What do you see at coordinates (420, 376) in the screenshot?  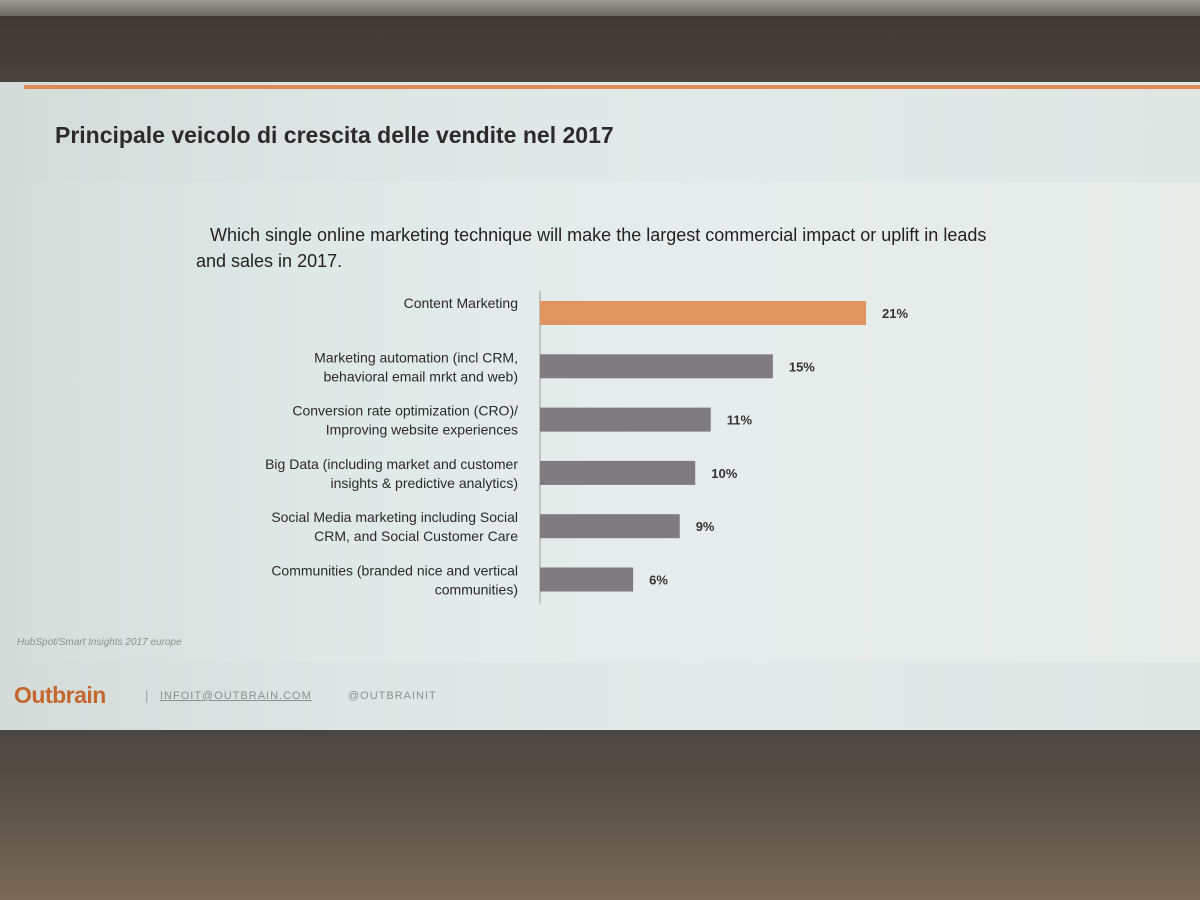 I see `category-label: behavioral email mrkt and web)` at bounding box center [420, 376].